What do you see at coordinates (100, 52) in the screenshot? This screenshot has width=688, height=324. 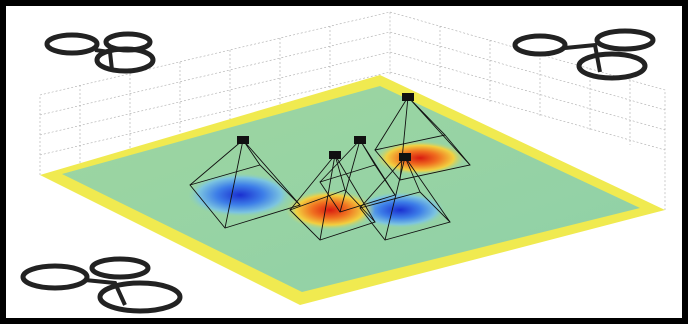 I see `drone-top-left` at bounding box center [100, 52].